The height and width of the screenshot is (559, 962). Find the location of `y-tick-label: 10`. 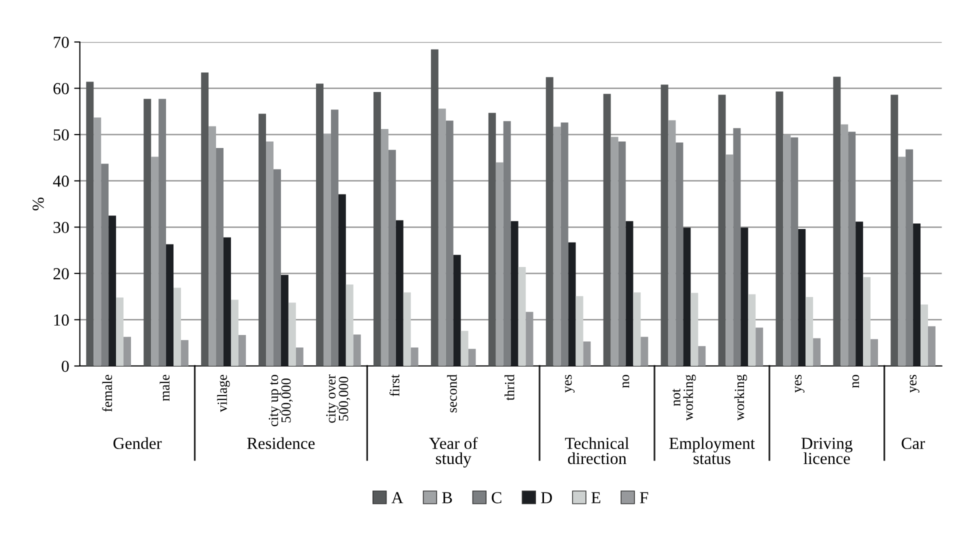

y-tick-label: 10 is located at coordinates (61, 320).